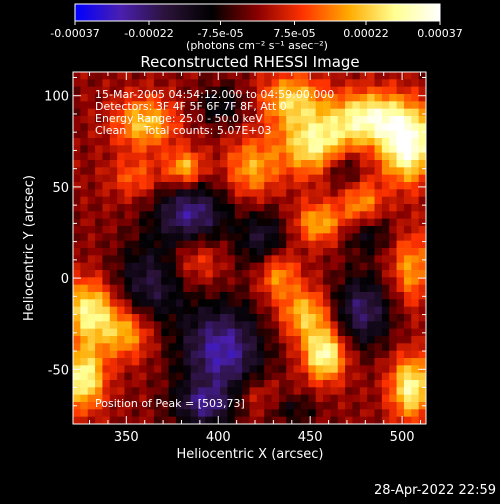 The height and width of the screenshot is (504, 500). Describe the element at coordinates (126, 437) in the screenshot. I see `x-tick-label: 350` at that location.